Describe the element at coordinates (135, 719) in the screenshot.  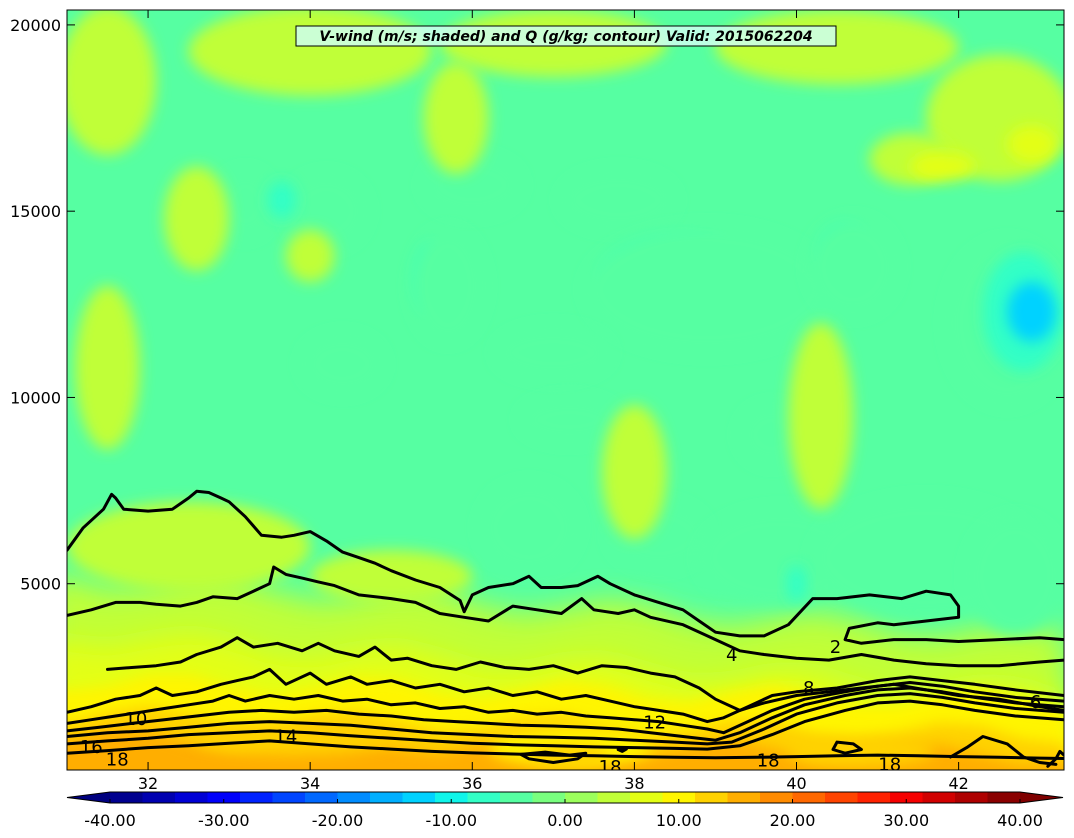
I see `contour-label: 10` at that location.